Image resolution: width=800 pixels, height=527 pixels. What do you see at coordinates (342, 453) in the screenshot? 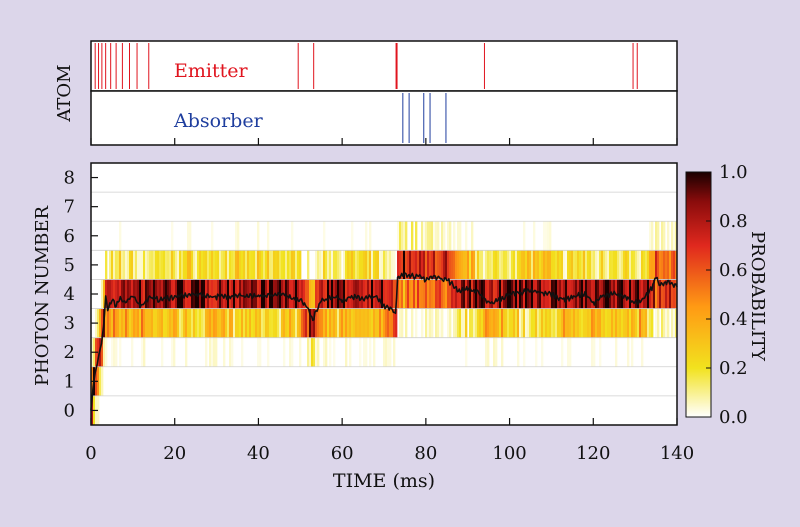
I see `x-tick-label: 60` at bounding box center [342, 453].